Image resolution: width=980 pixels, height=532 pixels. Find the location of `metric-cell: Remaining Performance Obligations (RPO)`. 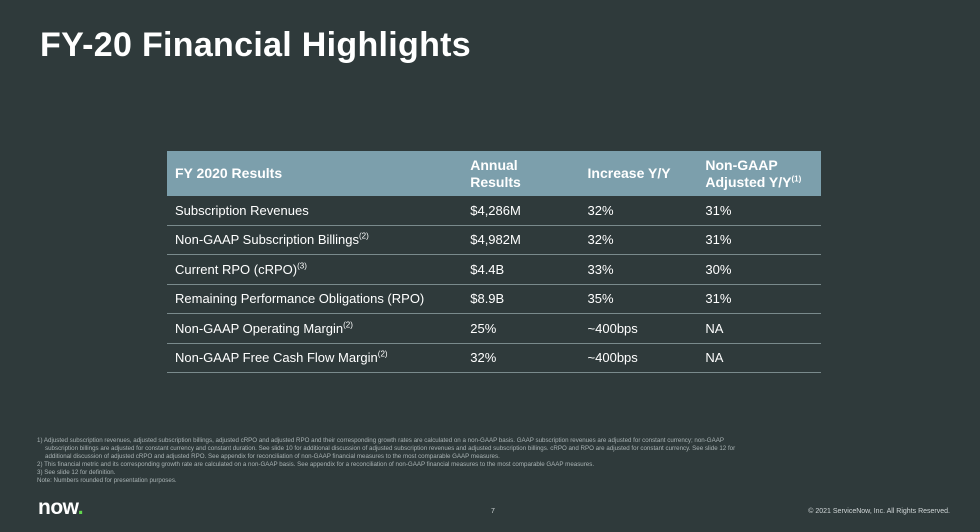

metric-cell: Remaining Performance Obligations (RPO) is located at coordinates (315, 299).